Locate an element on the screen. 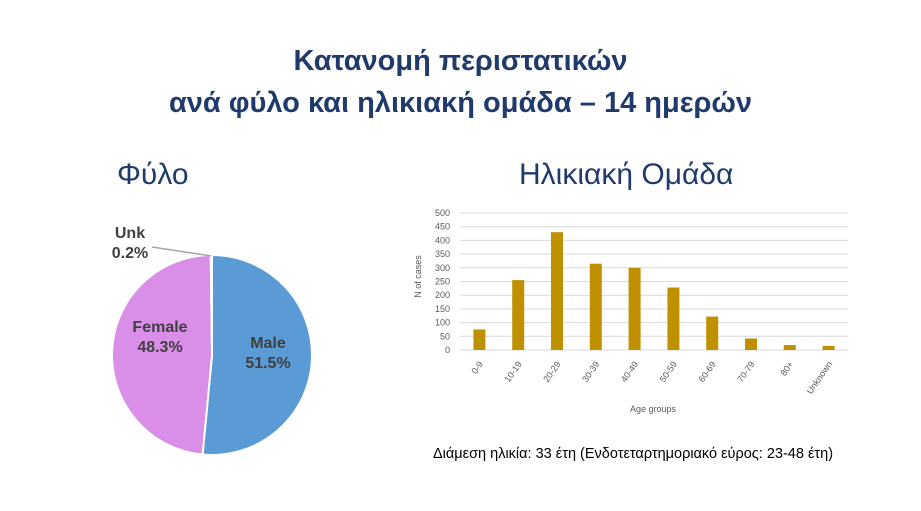 This screenshot has height=511, width=921. x-tick-label: 70-79 is located at coordinates (745, 371).